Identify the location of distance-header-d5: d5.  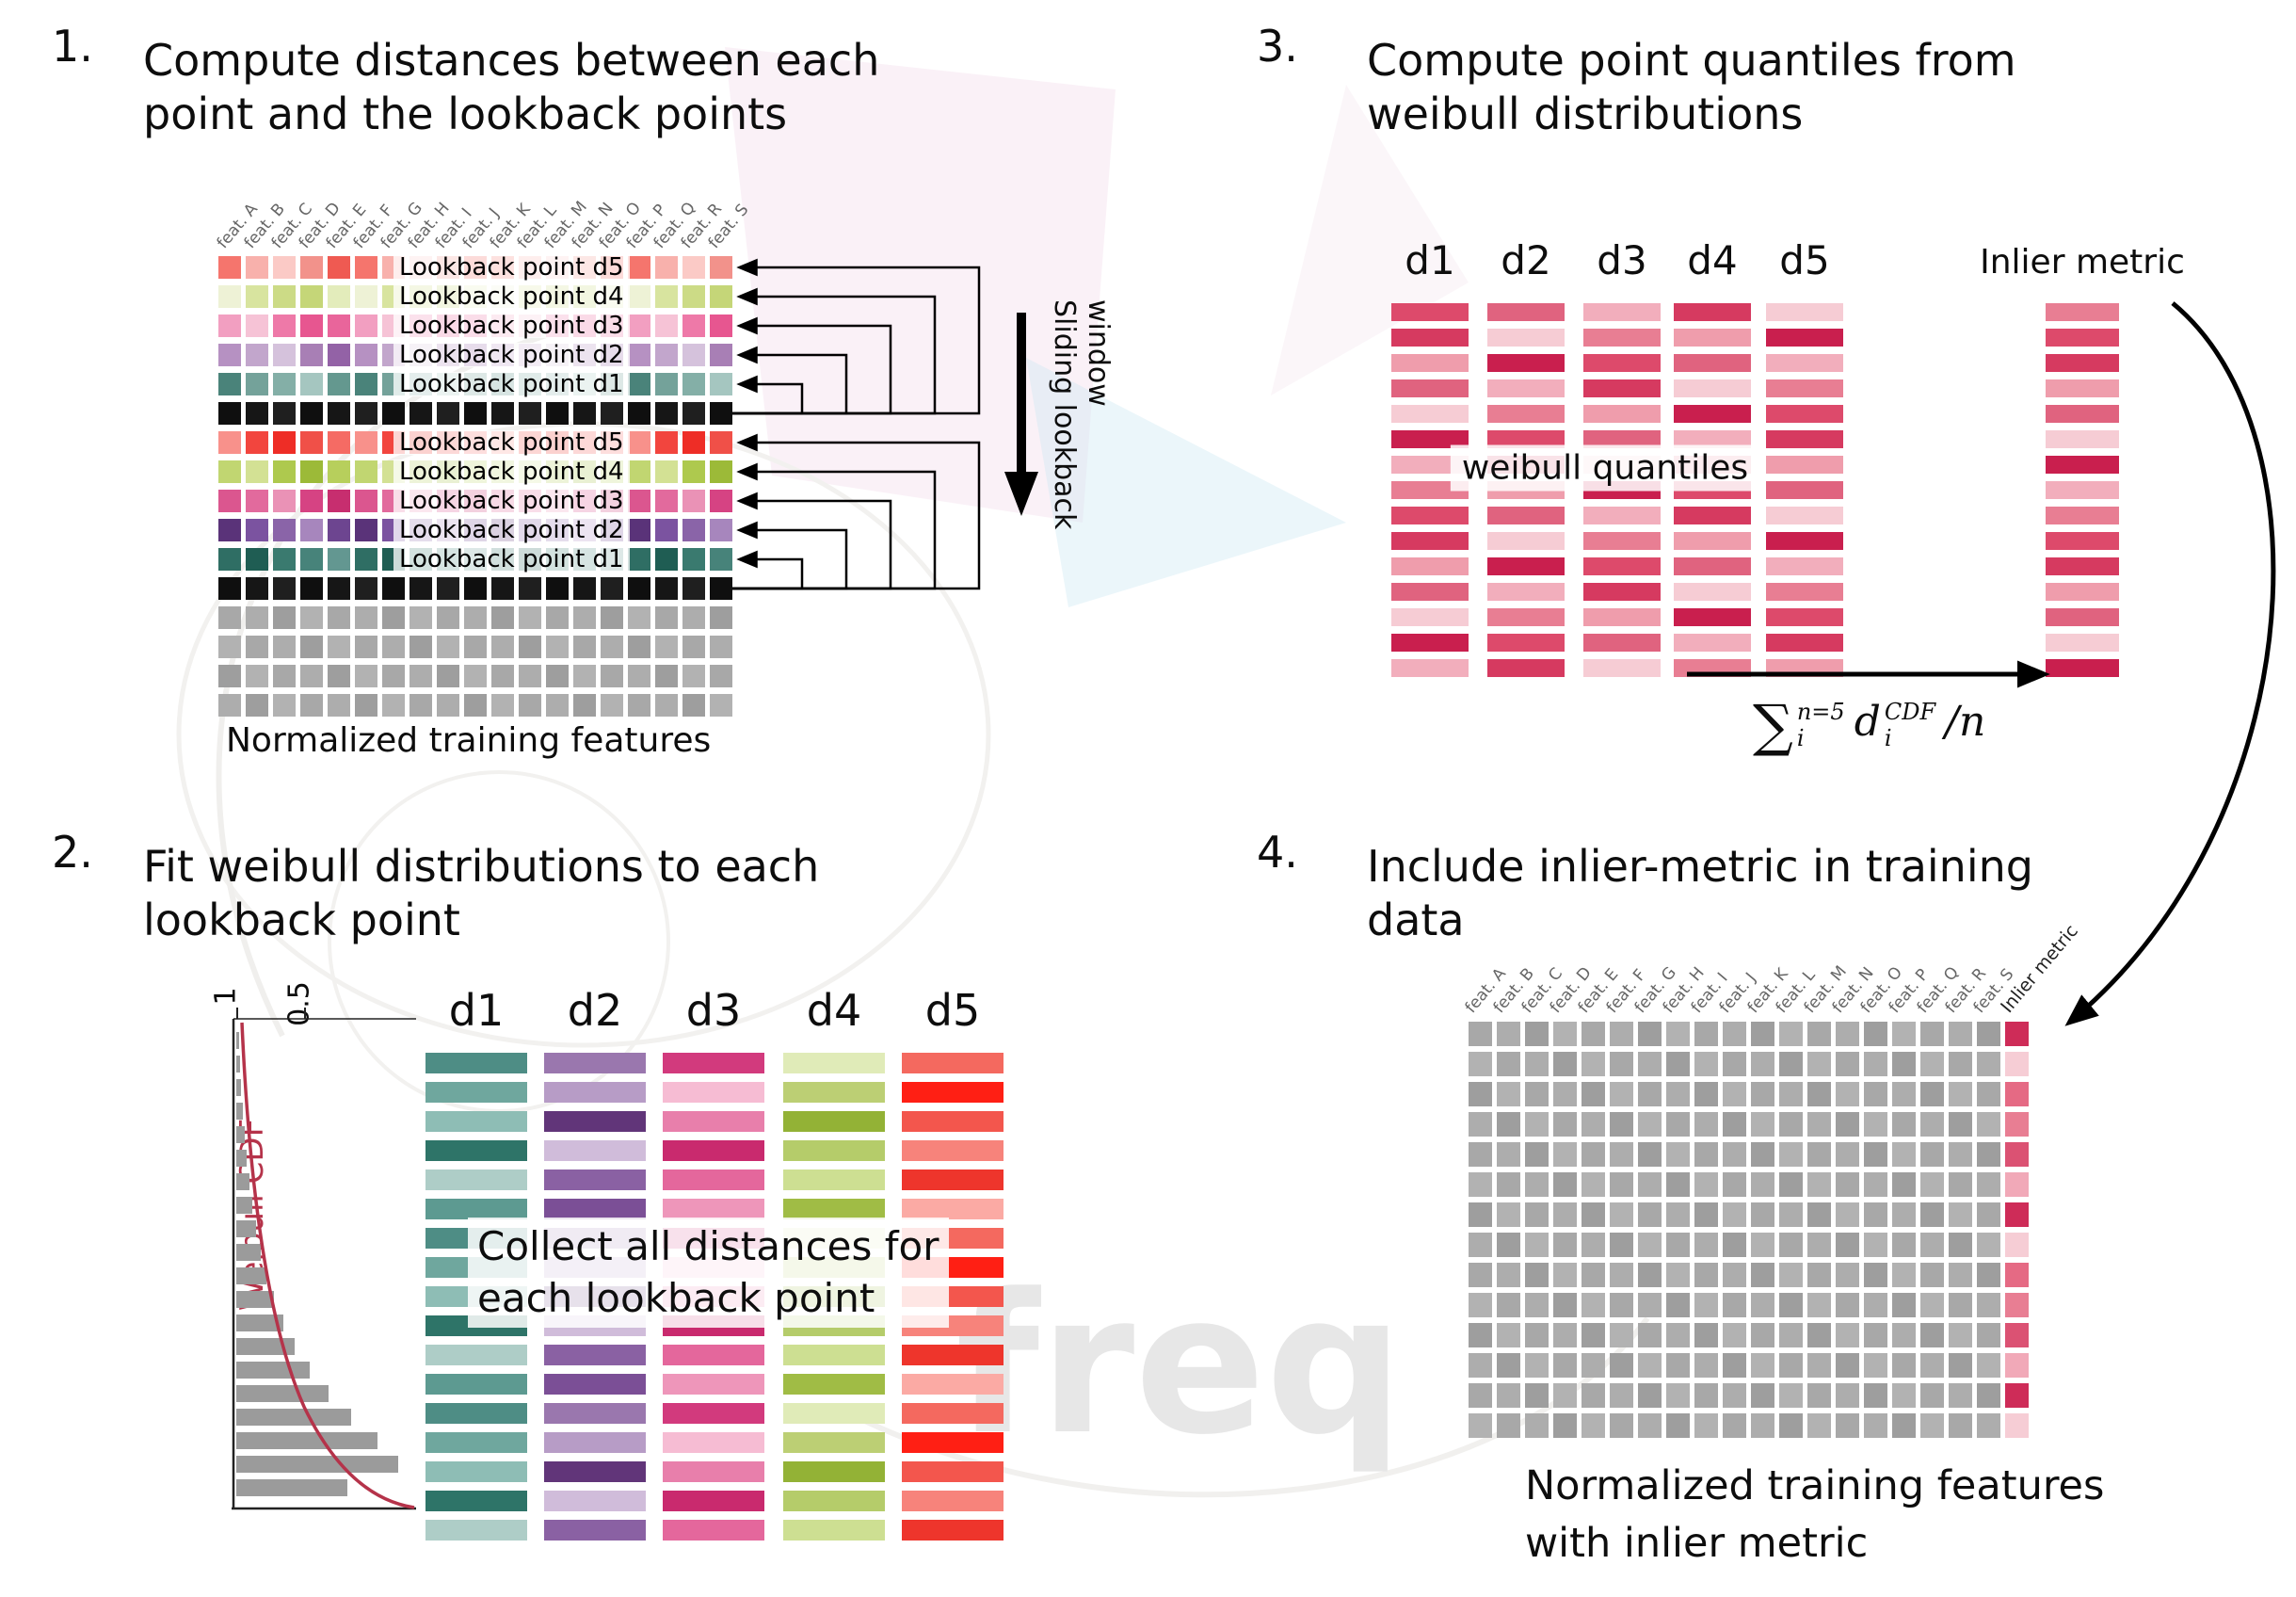
(953, 1010).